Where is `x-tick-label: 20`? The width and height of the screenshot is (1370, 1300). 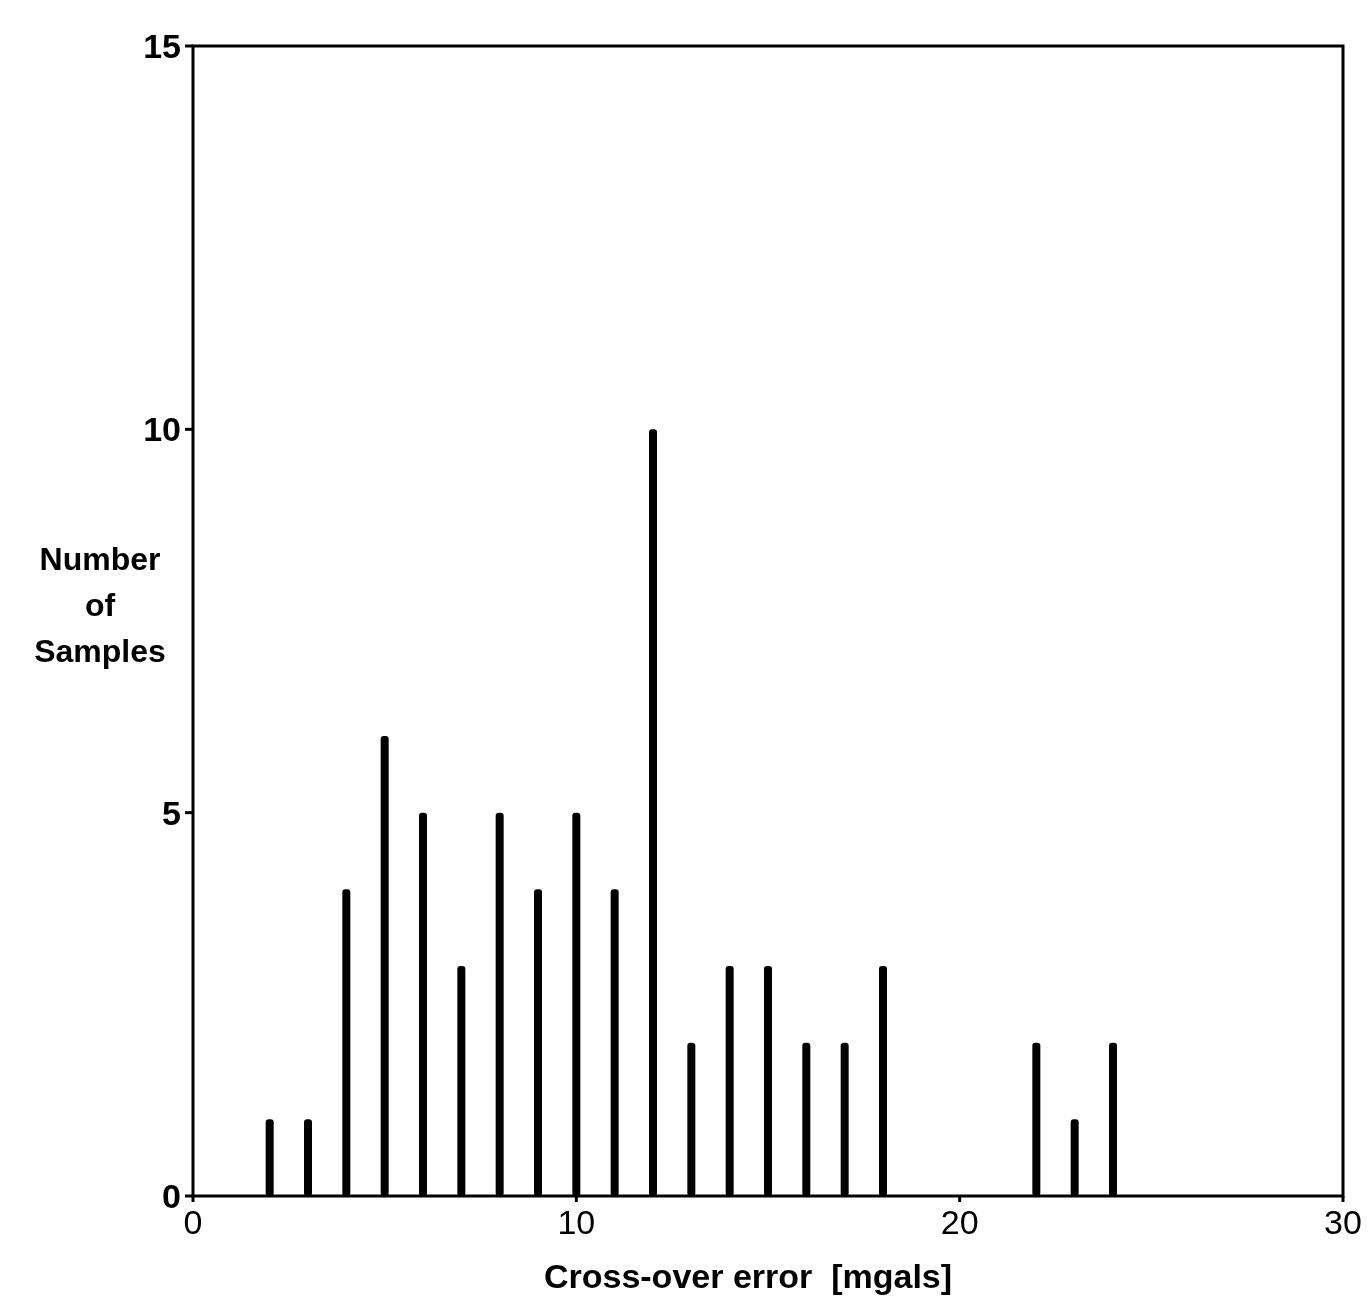 x-tick-label: 20 is located at coordinates (959, 1222).